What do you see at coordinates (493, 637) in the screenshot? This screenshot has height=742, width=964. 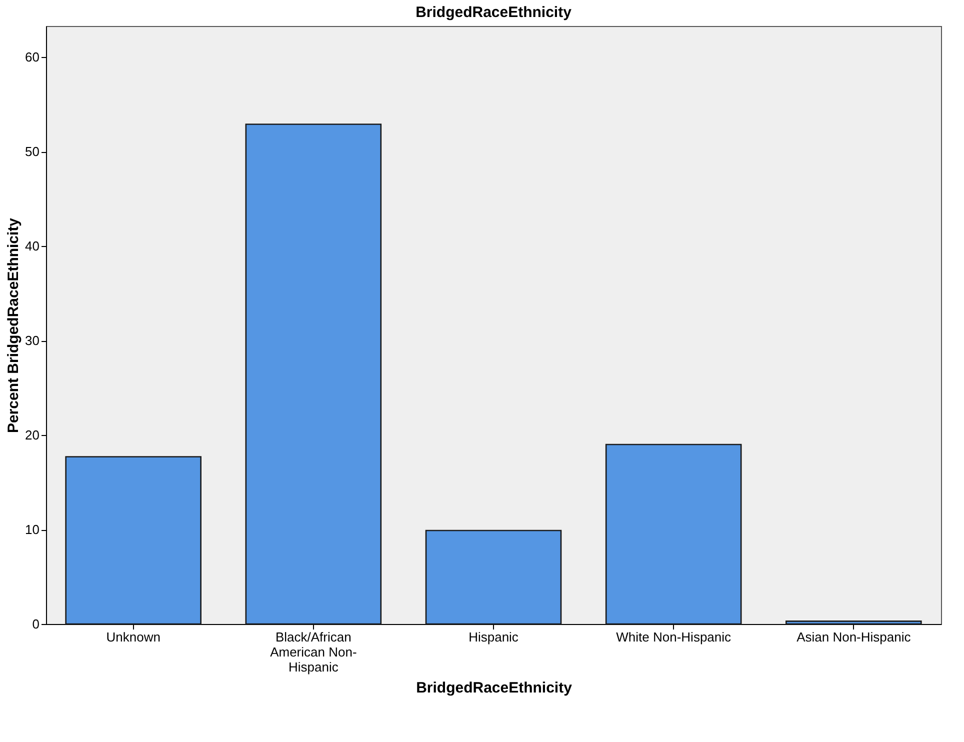 I see `x-tick-label: Hispanic` at bounding box center [493, 637].